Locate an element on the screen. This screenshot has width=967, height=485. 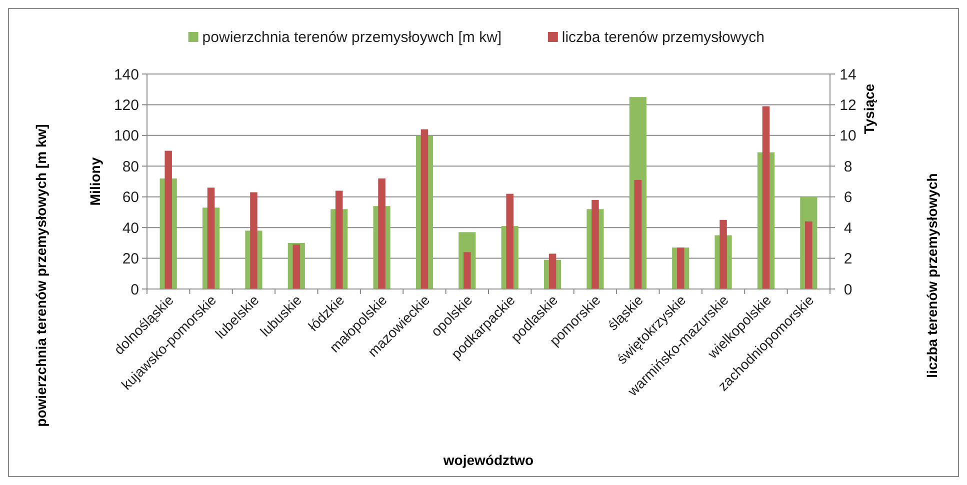
y-axis-title: powierzchnia terenów przemysłowych [m kw] is located at coordinates (41, 275).